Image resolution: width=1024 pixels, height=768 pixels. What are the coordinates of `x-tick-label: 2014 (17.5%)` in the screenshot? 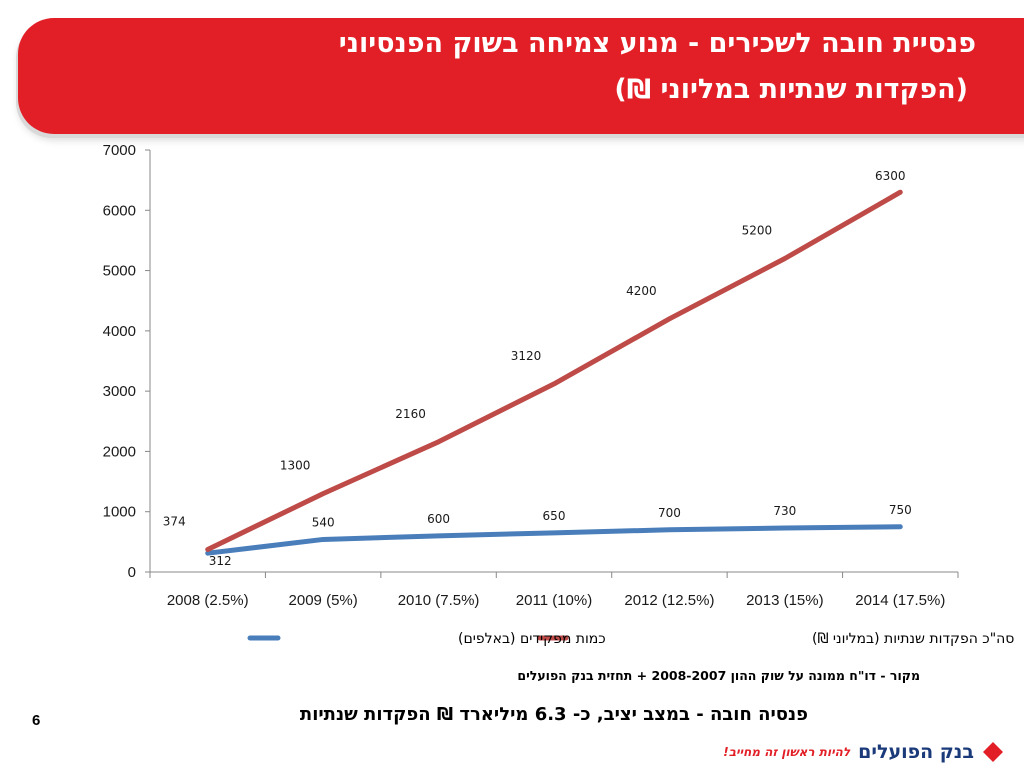 It's located at (900, 600).